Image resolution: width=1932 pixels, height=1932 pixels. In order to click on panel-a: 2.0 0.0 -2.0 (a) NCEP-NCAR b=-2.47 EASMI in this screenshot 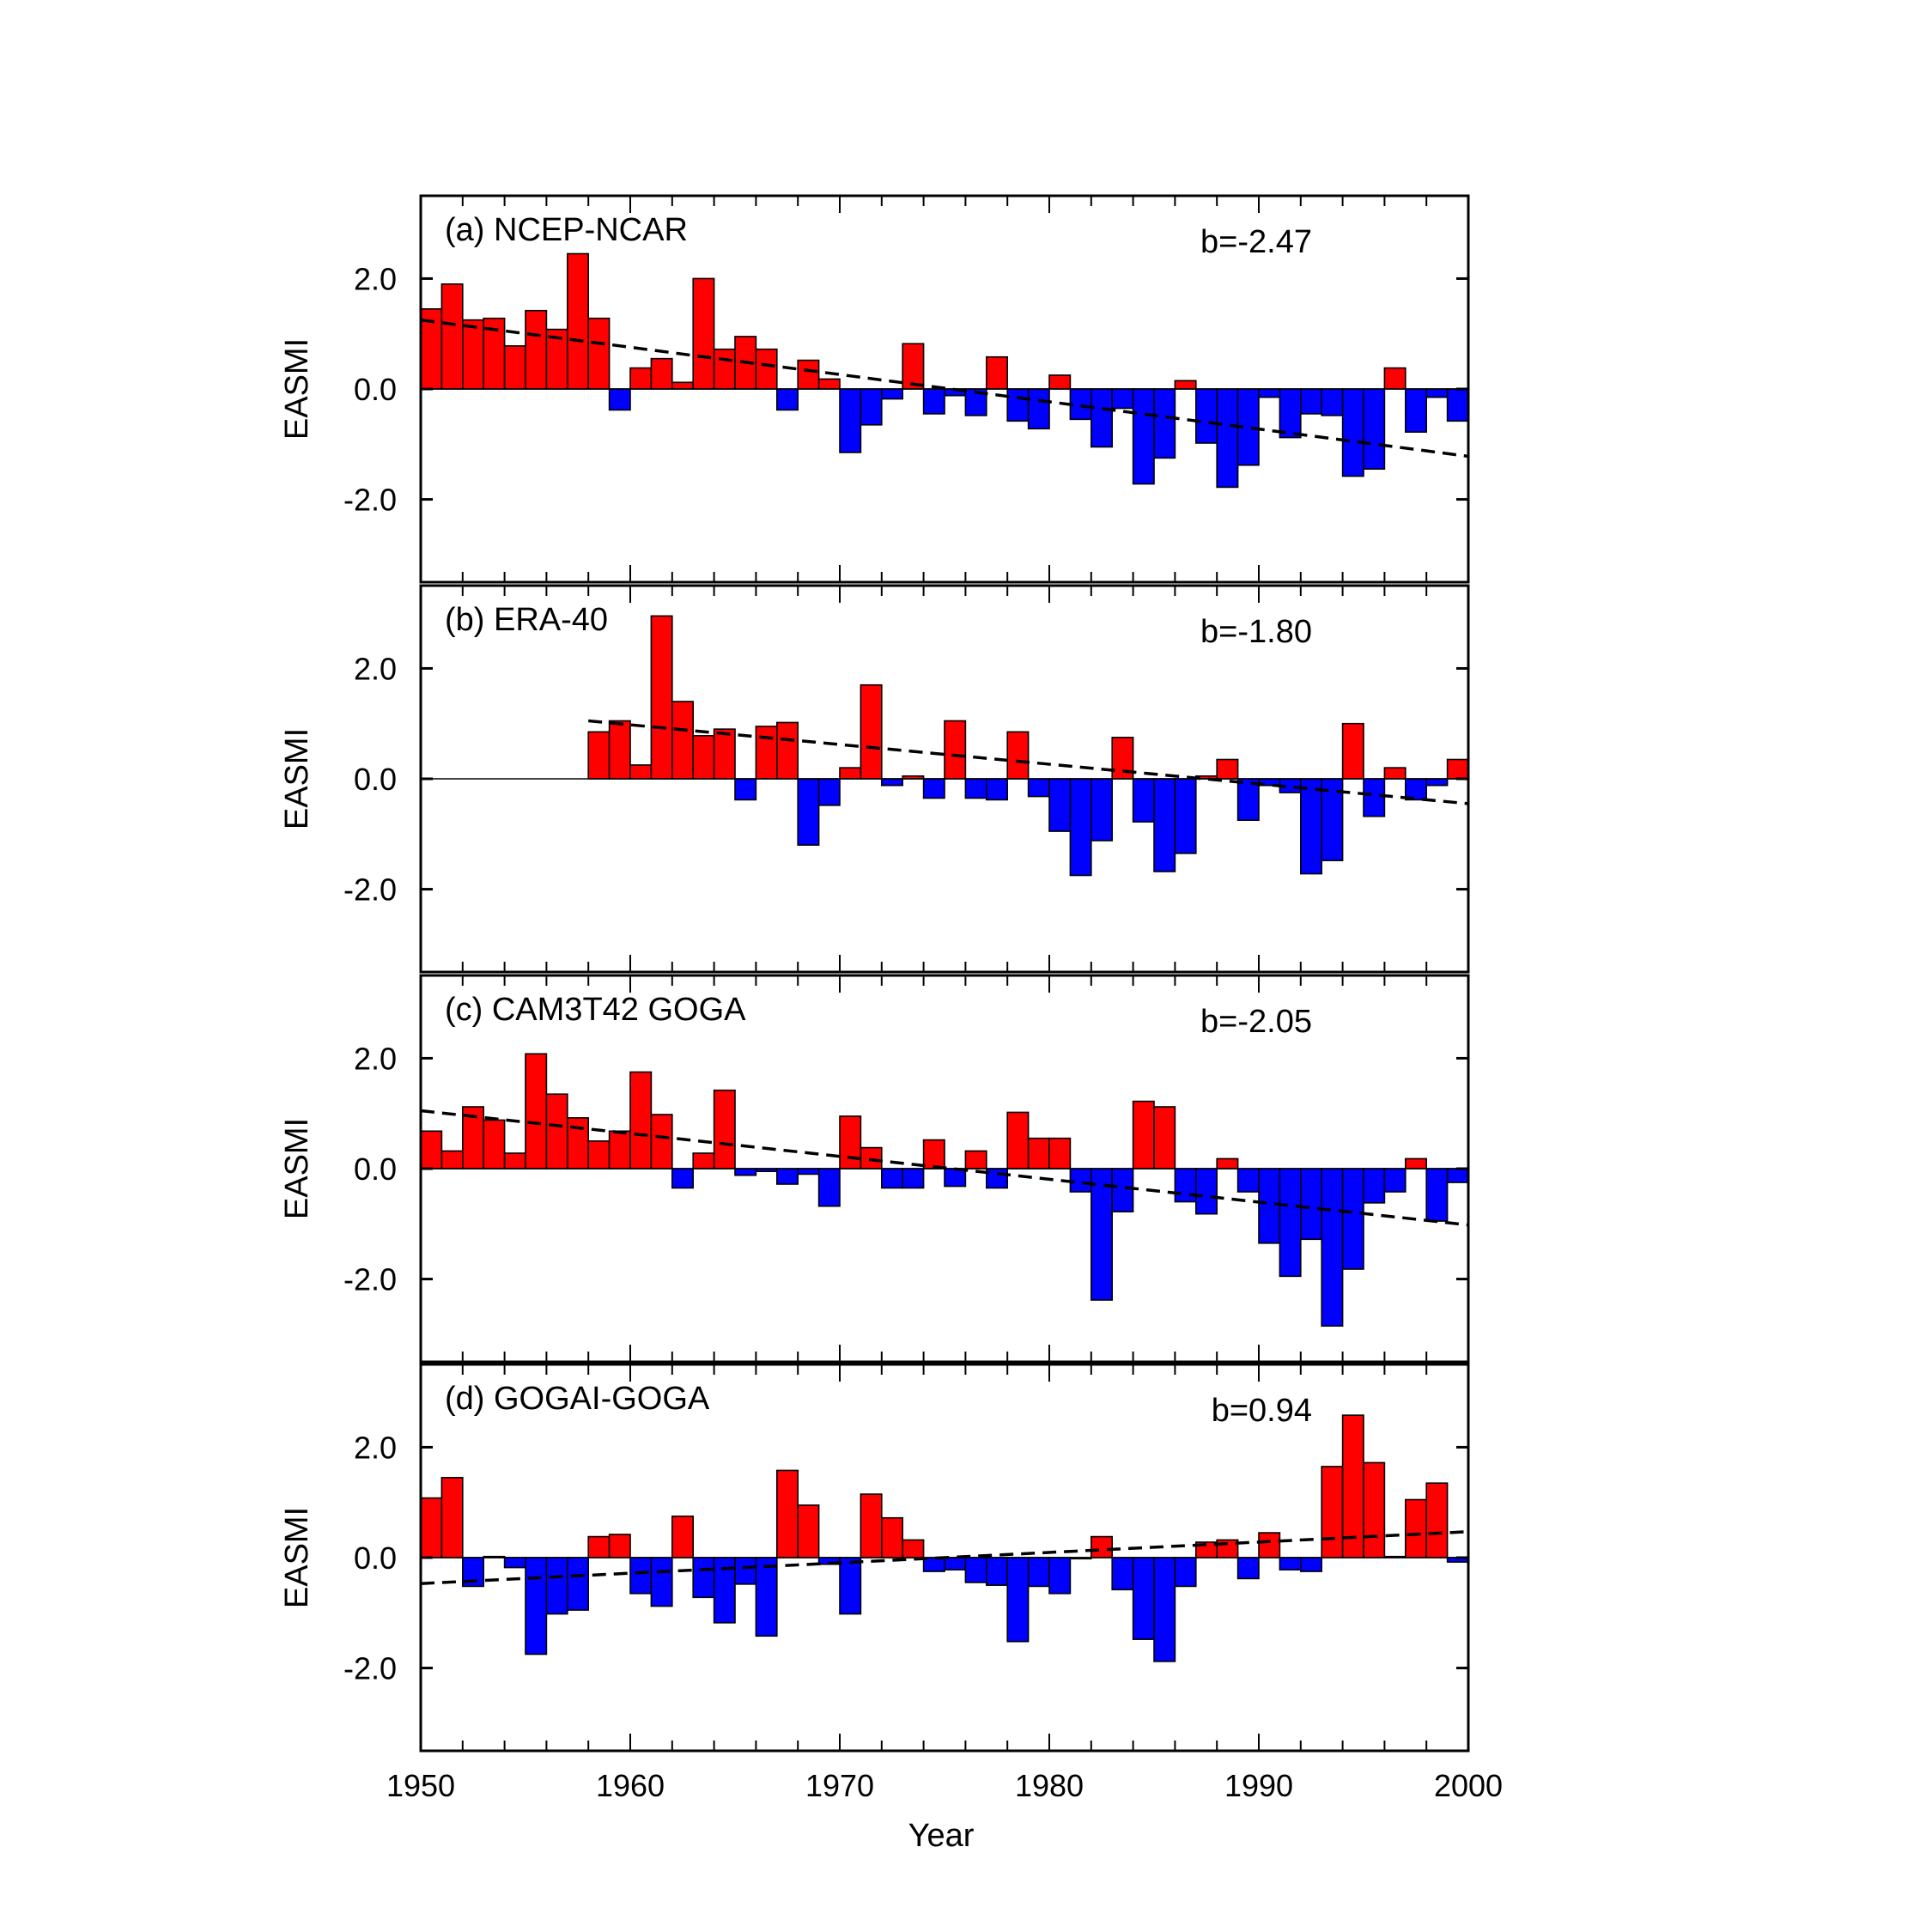, I will do `click(874, 389)`.